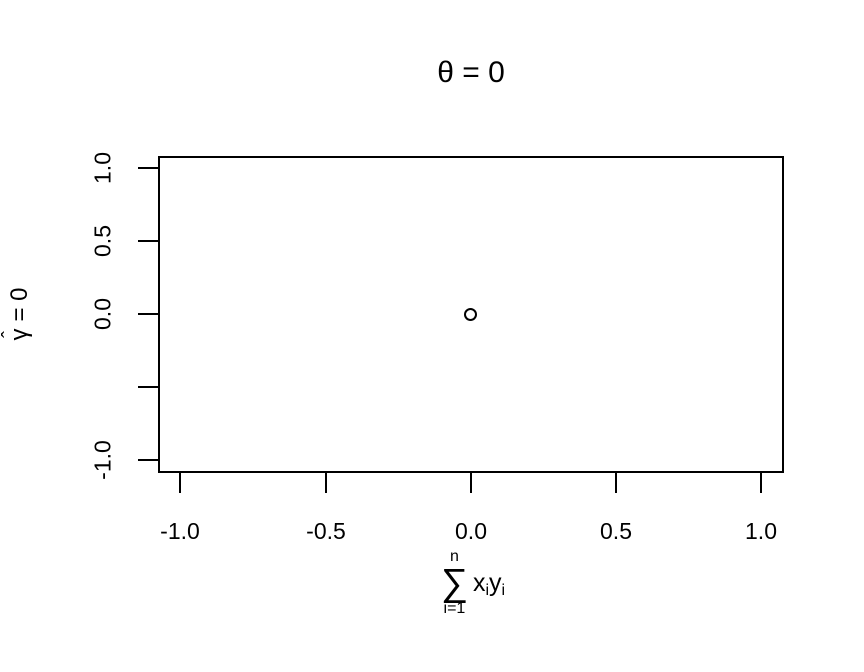 The width and height of the screenshot is (864, 672). What do you see at coordinates (102, 168) in the screenshot?
I see `y-tick-label: 1.0` at bounding box center [102, 168].